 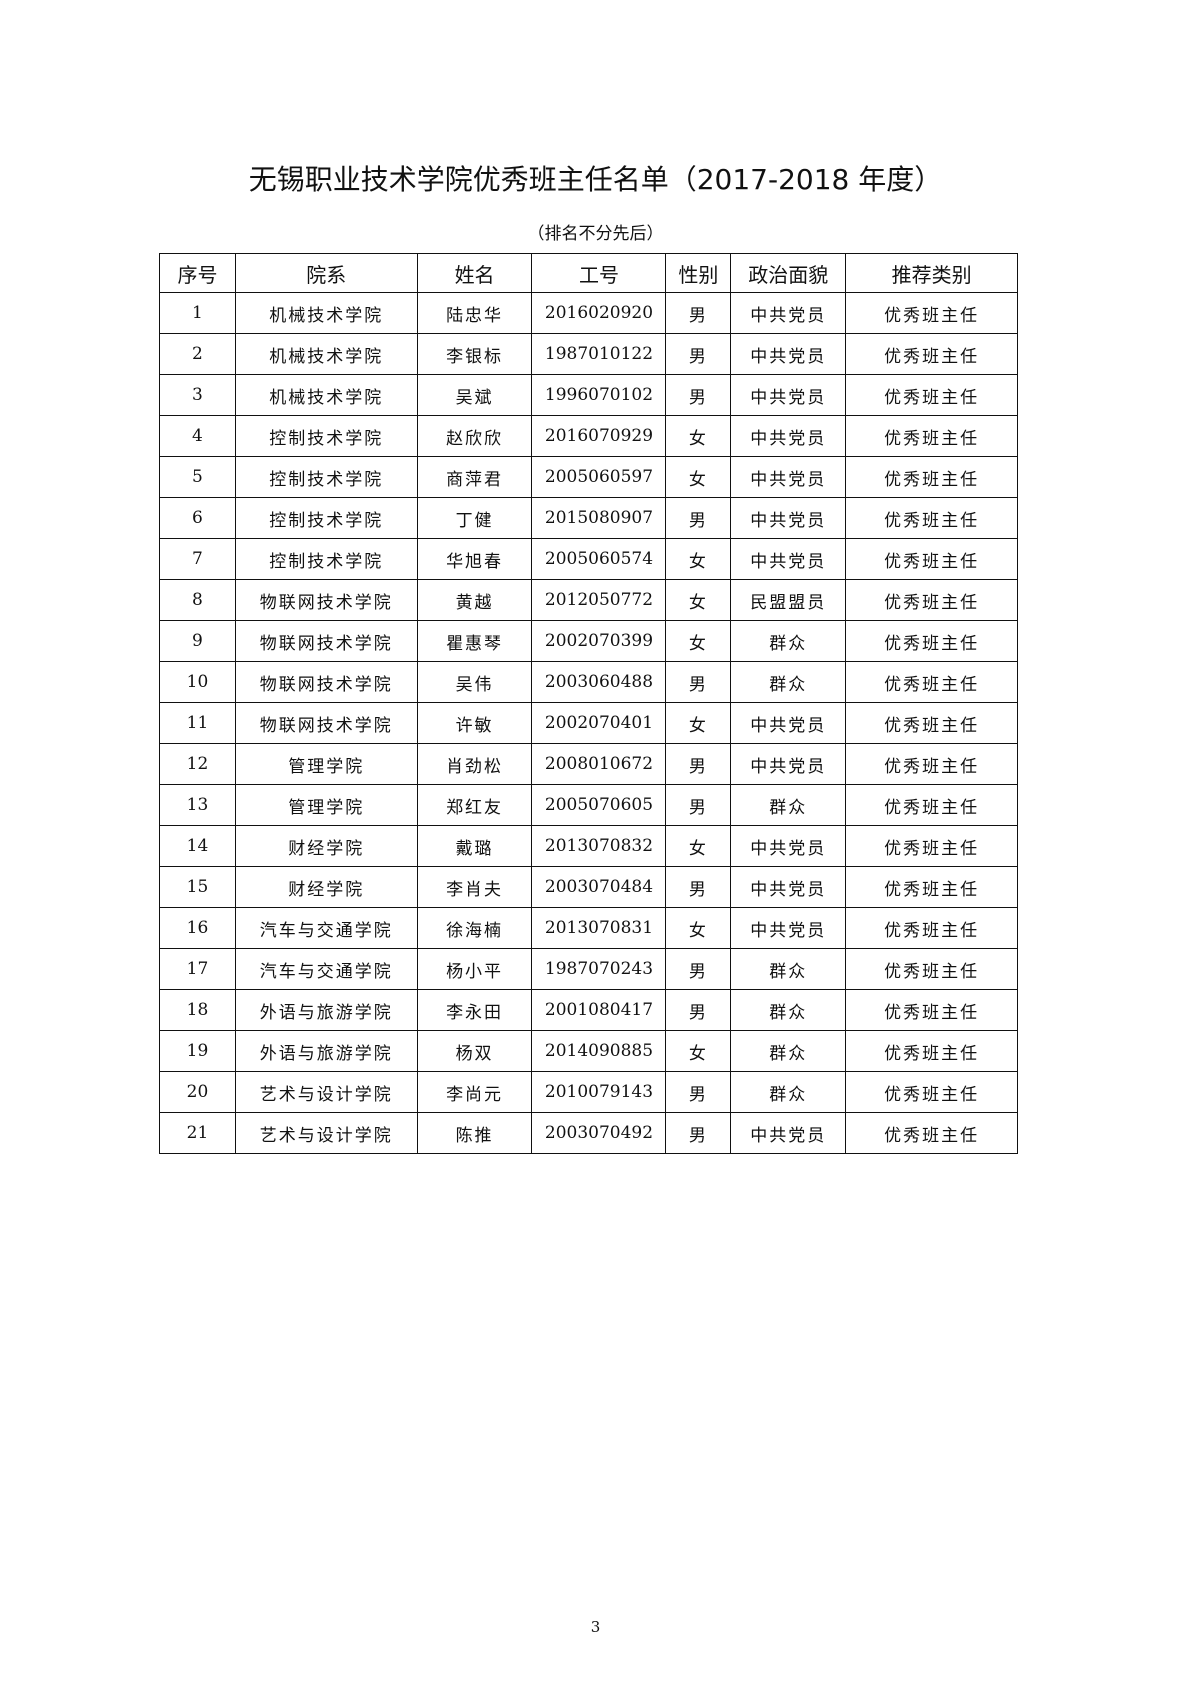 I want to click on table-row: 19 外语与旅游学院 杨双 2014090885 女群众 优秀班主任, so click(x=588, y=1051).